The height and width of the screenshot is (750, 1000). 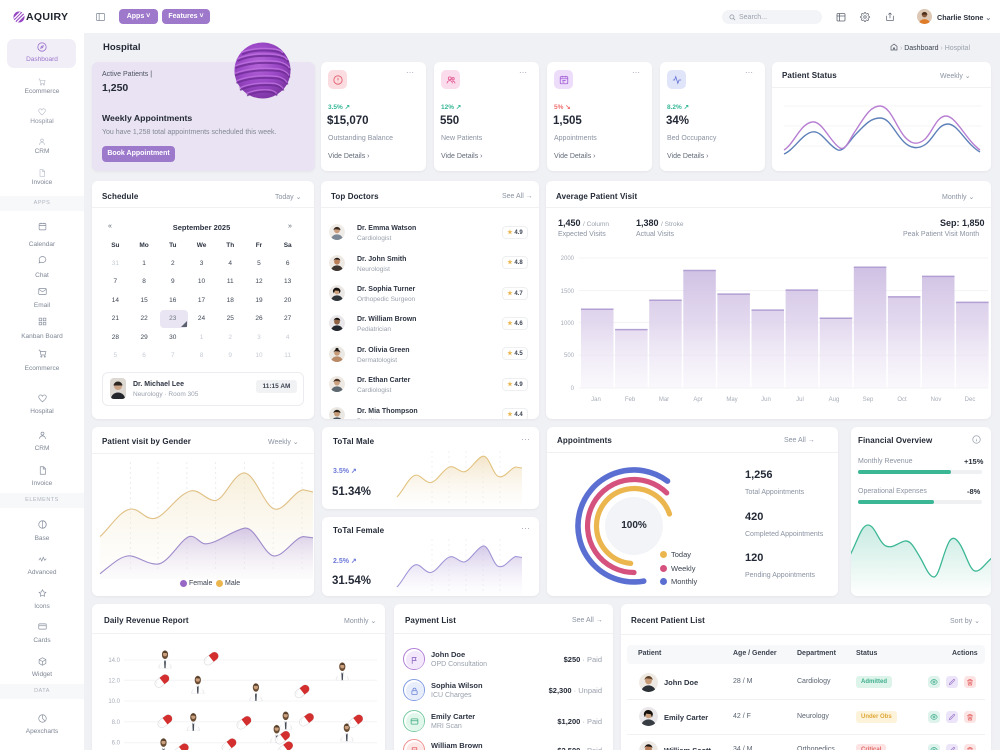 What do you see at coordinates (731, 400) in the screenshot?
I see `svg-text: May` at bounding box center [731, 400].